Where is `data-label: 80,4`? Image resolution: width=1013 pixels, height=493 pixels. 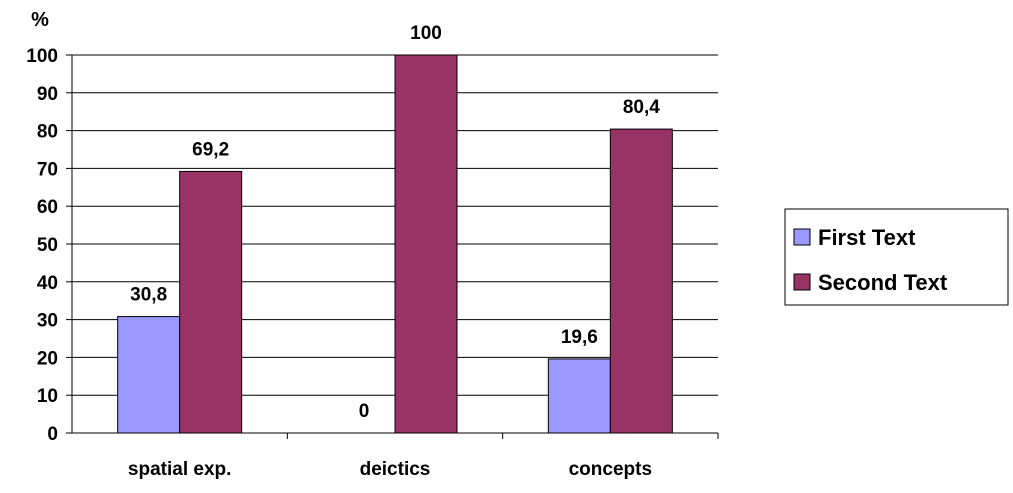
data-label: 80,4 is located at coordinates (641, 107).